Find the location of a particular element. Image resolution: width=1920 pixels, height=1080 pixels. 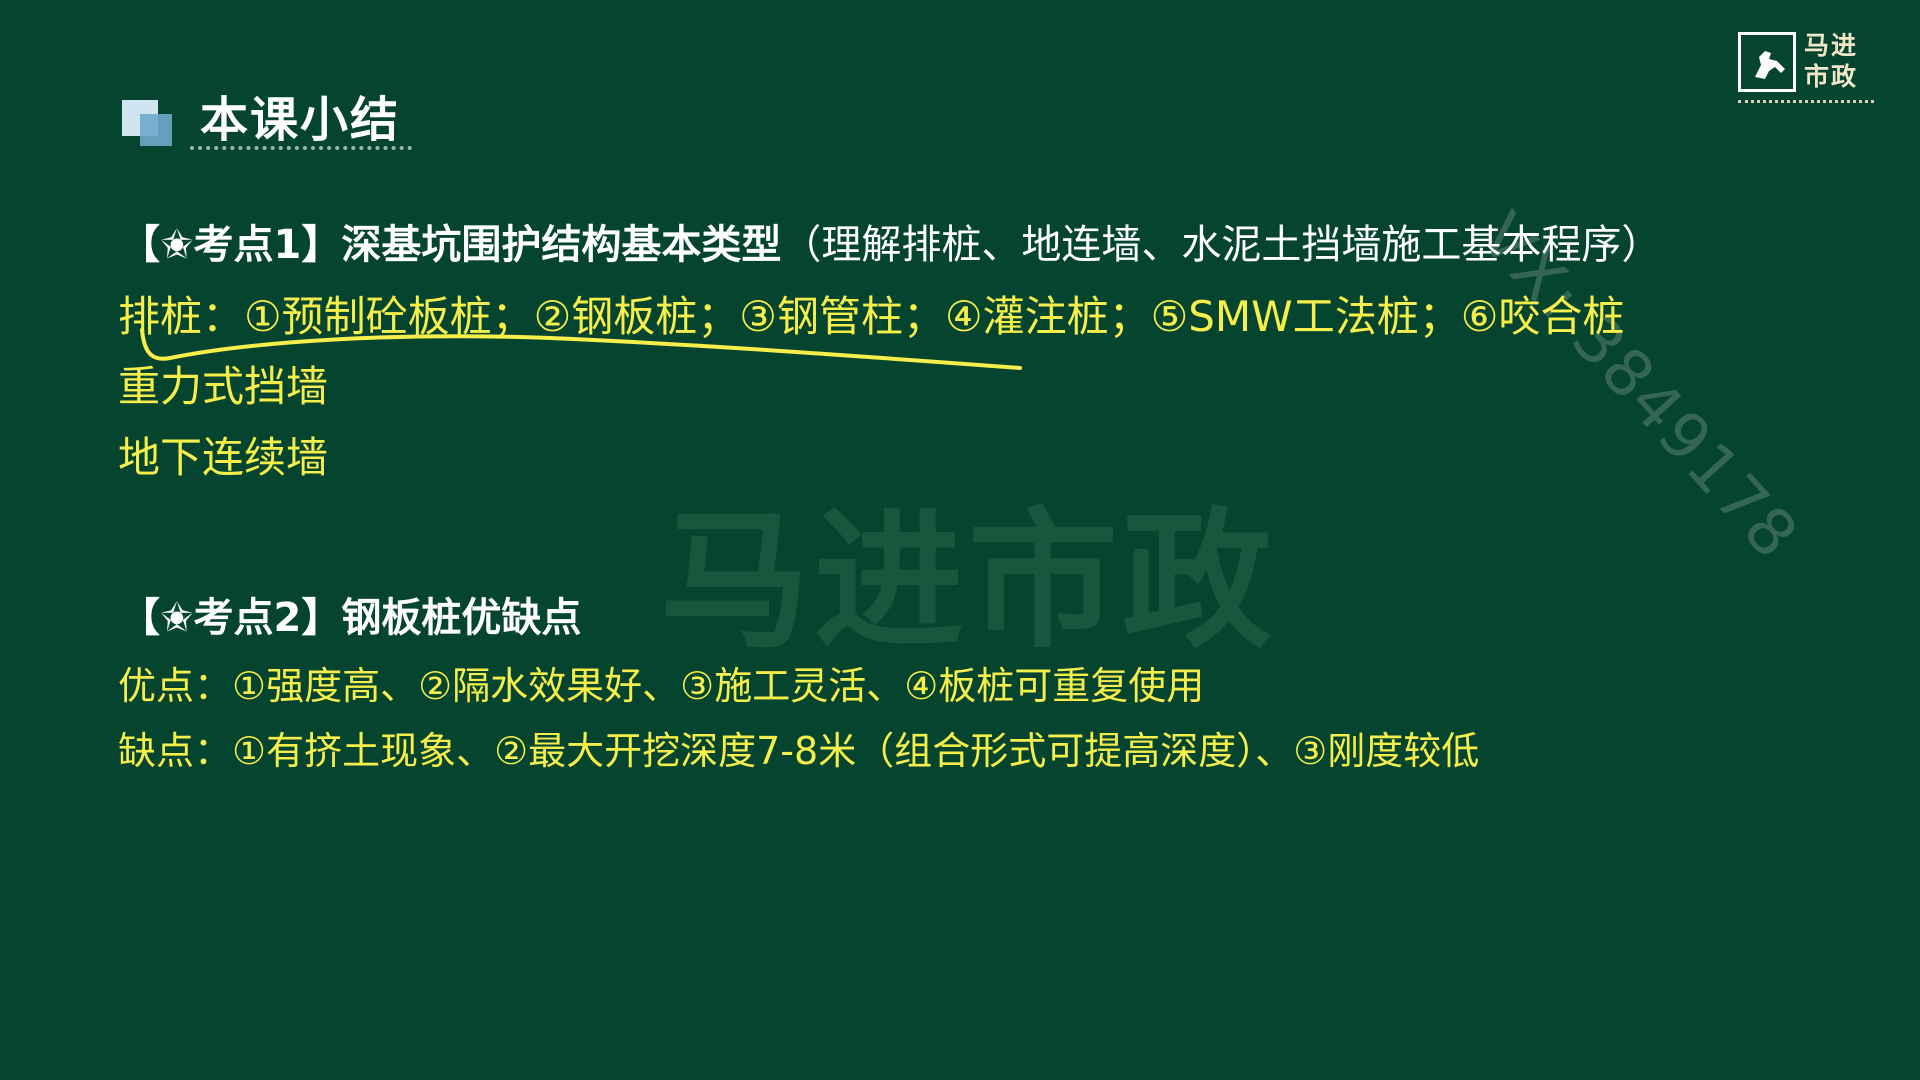

point2-heading-line: 【✬考点2】钢板桩优缺点 is located at coordinates (350, 614).